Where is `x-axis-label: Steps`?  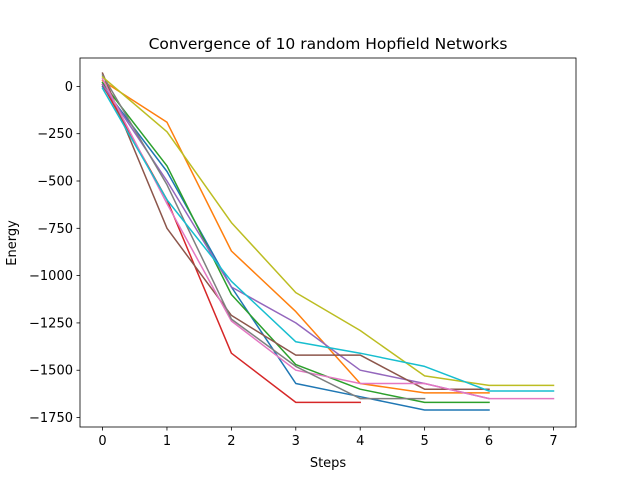
x-axis-label: Steps is located at coordinates (328, 463).